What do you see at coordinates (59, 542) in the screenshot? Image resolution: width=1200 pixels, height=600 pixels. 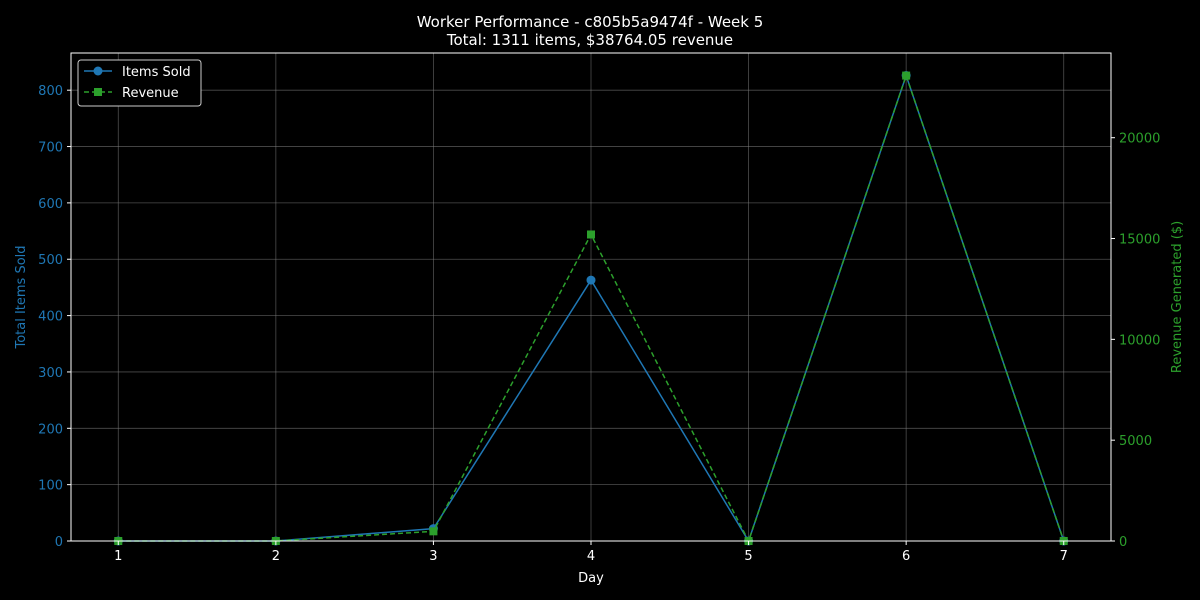 I see `y-left-tick-label: 0` at bounding box center [59, 542].